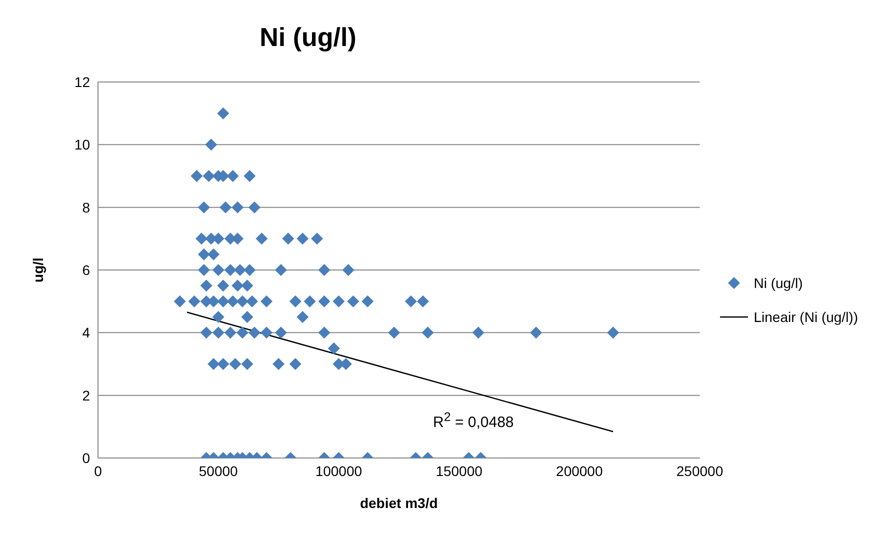 This screenshot has width=885, height=538. I want to click on y-tick-label: 6, so click(86, 270).